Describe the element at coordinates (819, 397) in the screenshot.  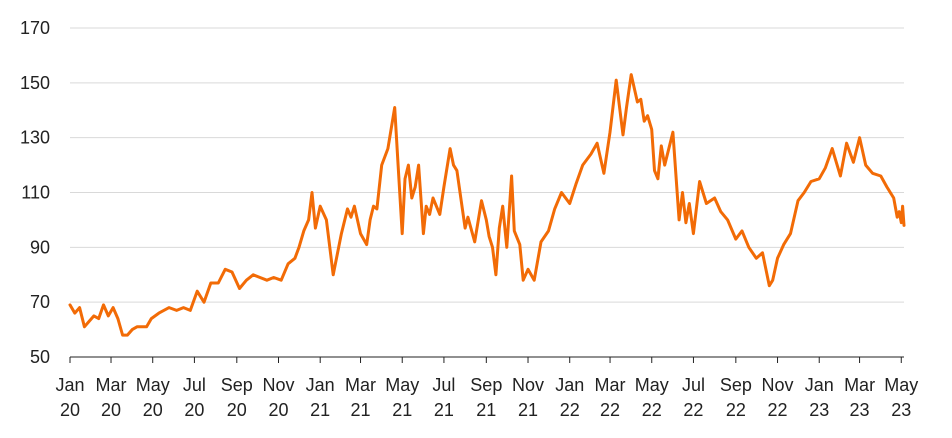
I see `x-tick-label: Jan 23` at that location.